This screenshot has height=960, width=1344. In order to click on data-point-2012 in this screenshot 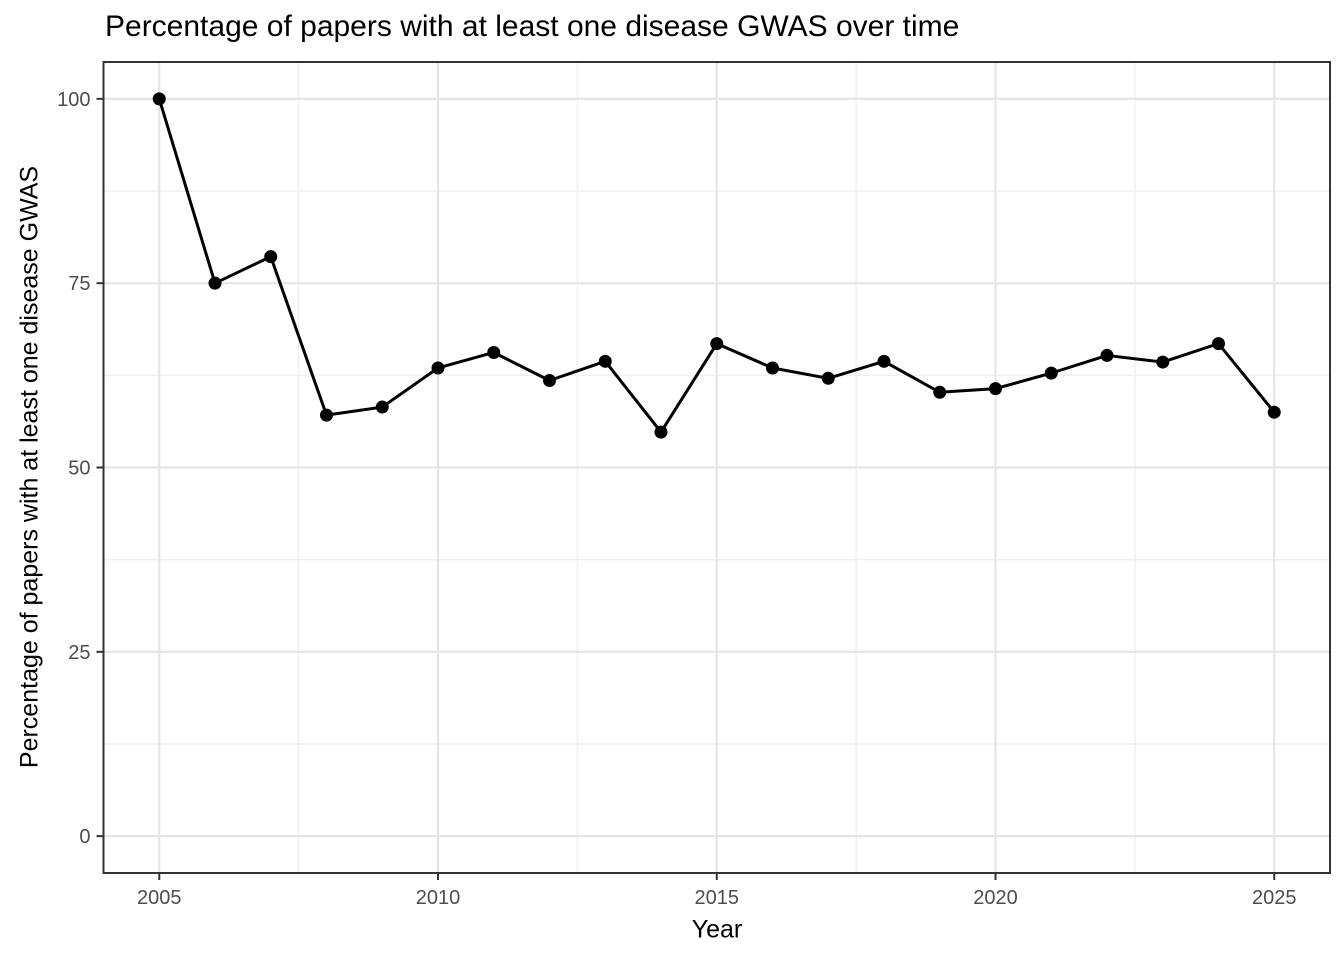, I will do `click(549, 381)`.